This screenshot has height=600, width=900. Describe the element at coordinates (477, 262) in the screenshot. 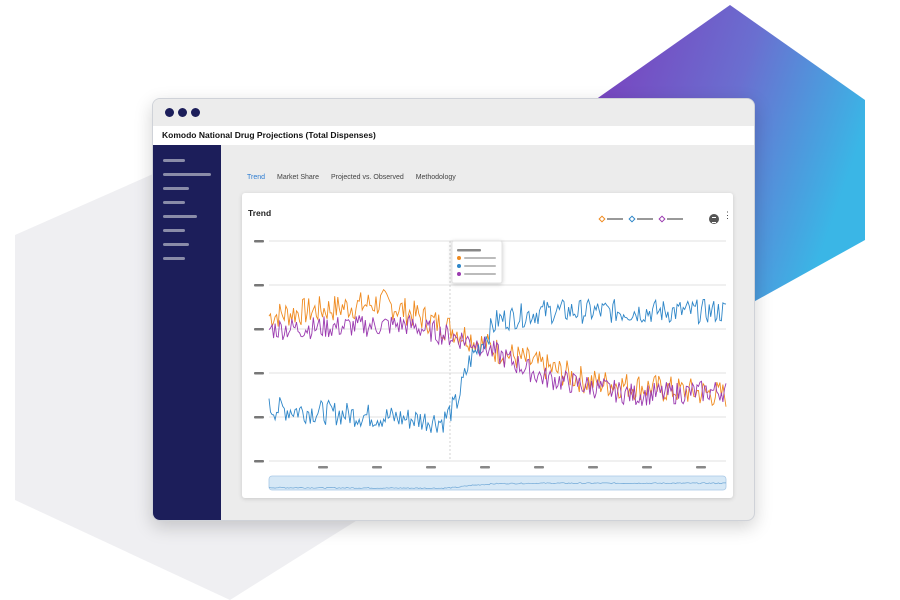

I see `chart-tooltip` at that location.